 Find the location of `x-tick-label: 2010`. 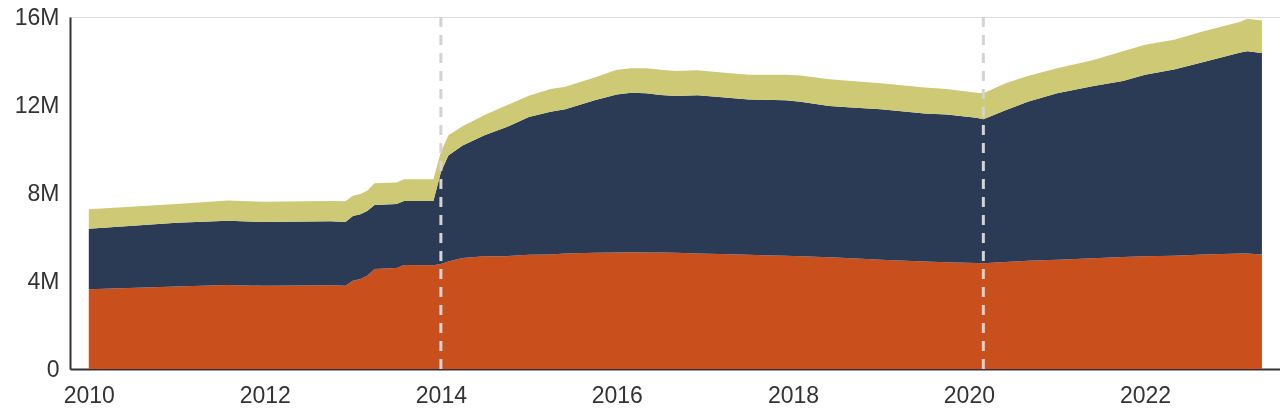

x-tick-label: 2010 is located at coordinates (89, 394).